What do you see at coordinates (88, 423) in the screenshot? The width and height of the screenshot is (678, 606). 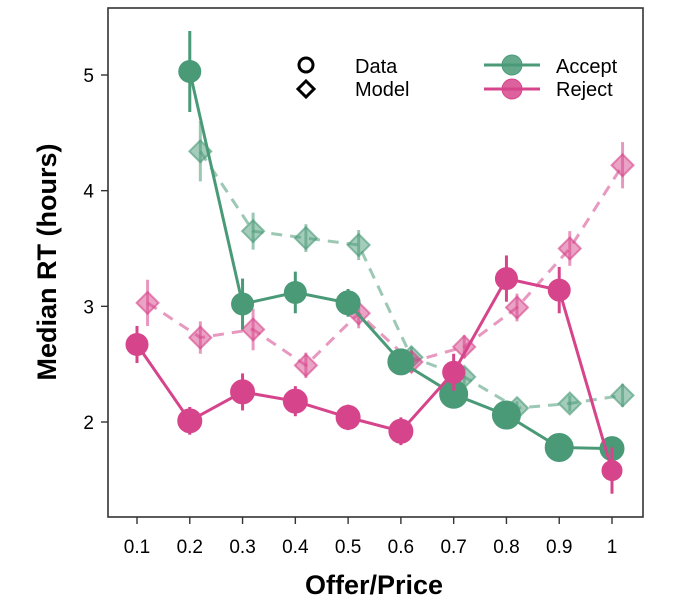 I see `y-tick-label: 2` at bounding box center [88, 423].